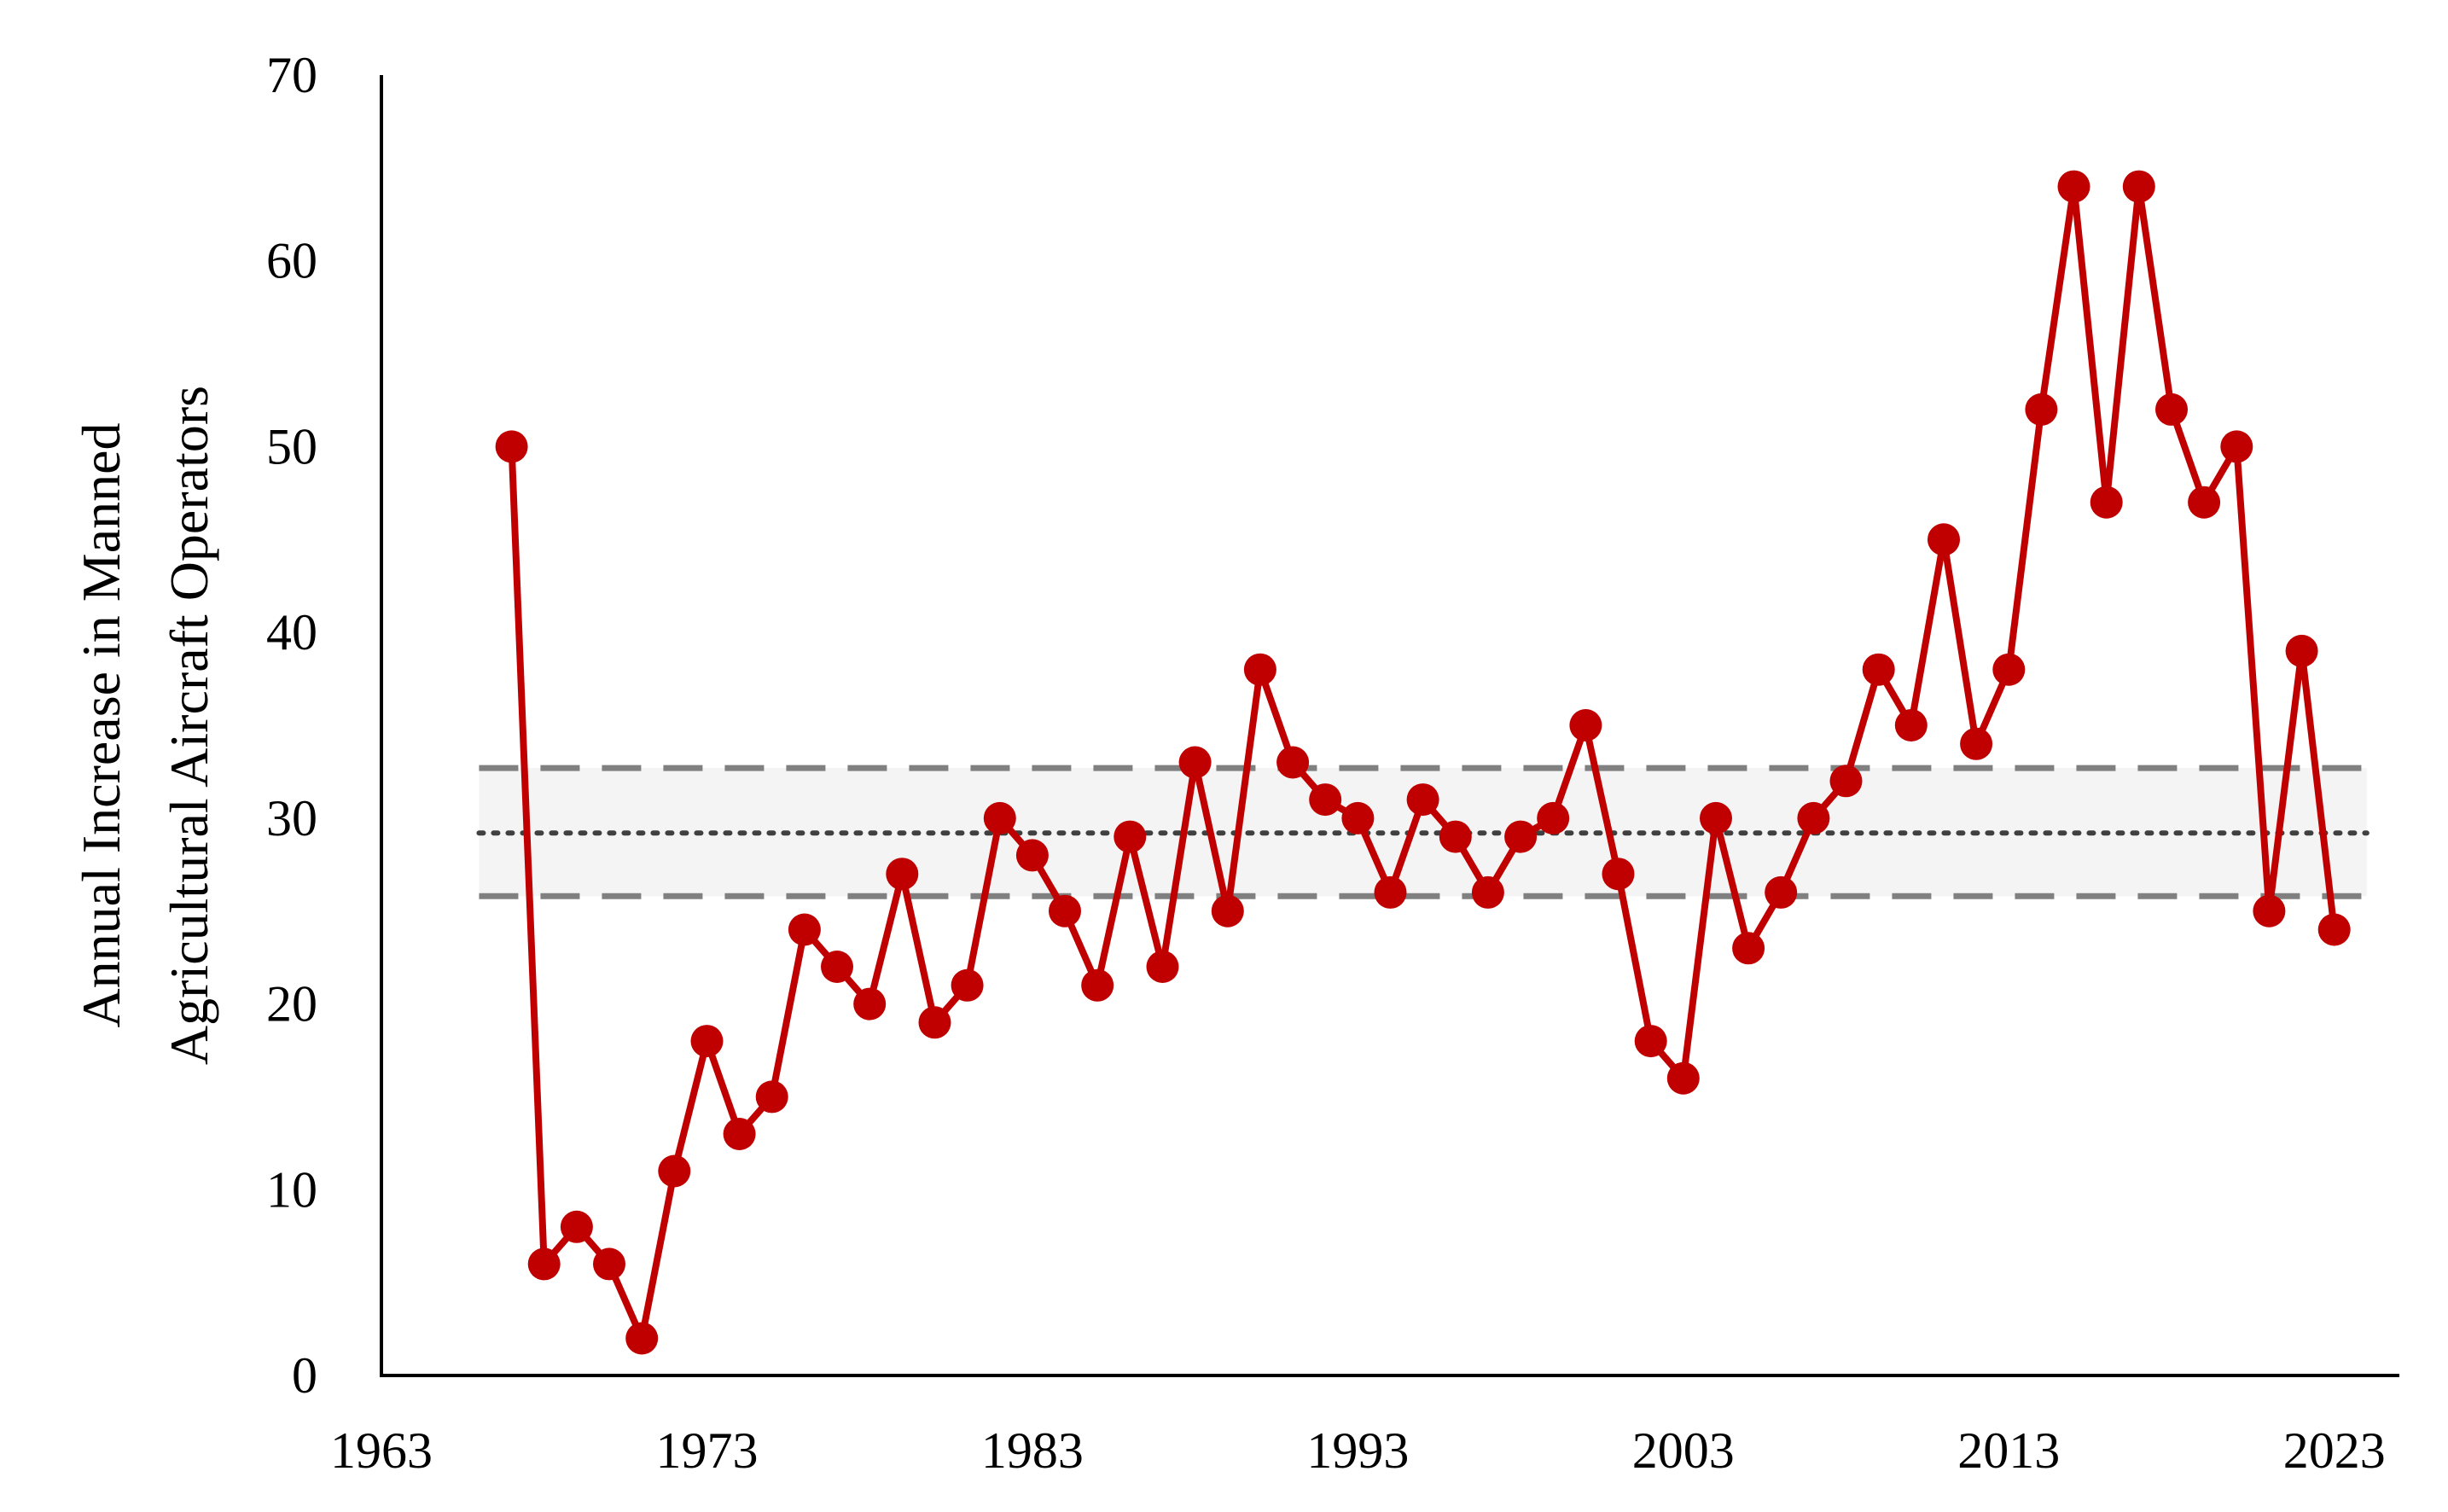  Describe the element at coordinates (1782, 892) in the screenshot. I see `data-point-2006` at that location.